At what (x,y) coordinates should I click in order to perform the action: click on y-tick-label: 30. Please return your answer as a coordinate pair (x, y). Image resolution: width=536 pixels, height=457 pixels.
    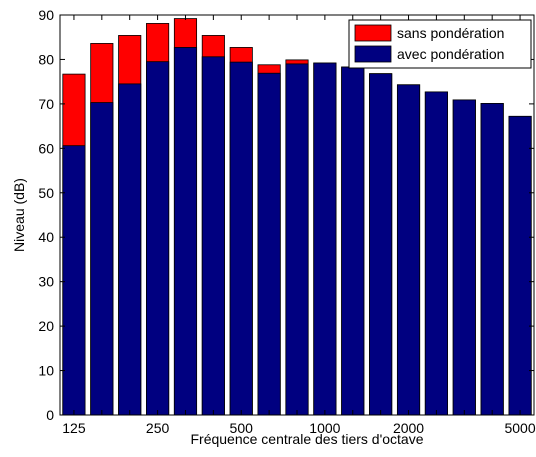
    Looking at the image, I should click on (46, 282).